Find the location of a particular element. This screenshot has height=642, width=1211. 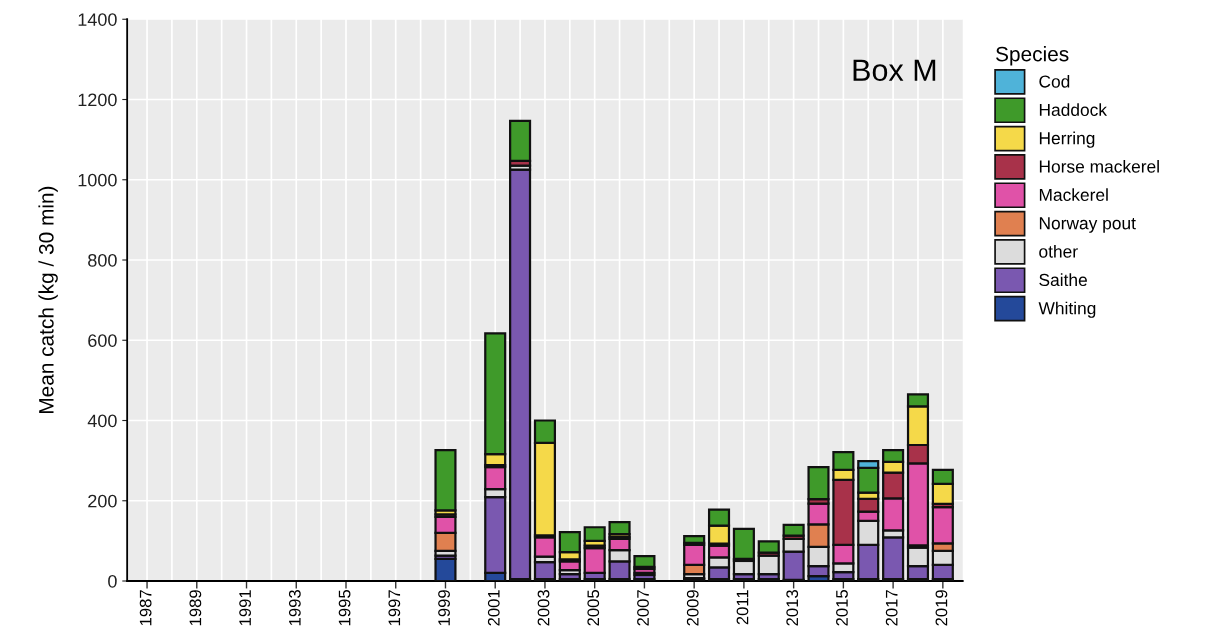

annotation: Box M is located at coordinates (894, 70).